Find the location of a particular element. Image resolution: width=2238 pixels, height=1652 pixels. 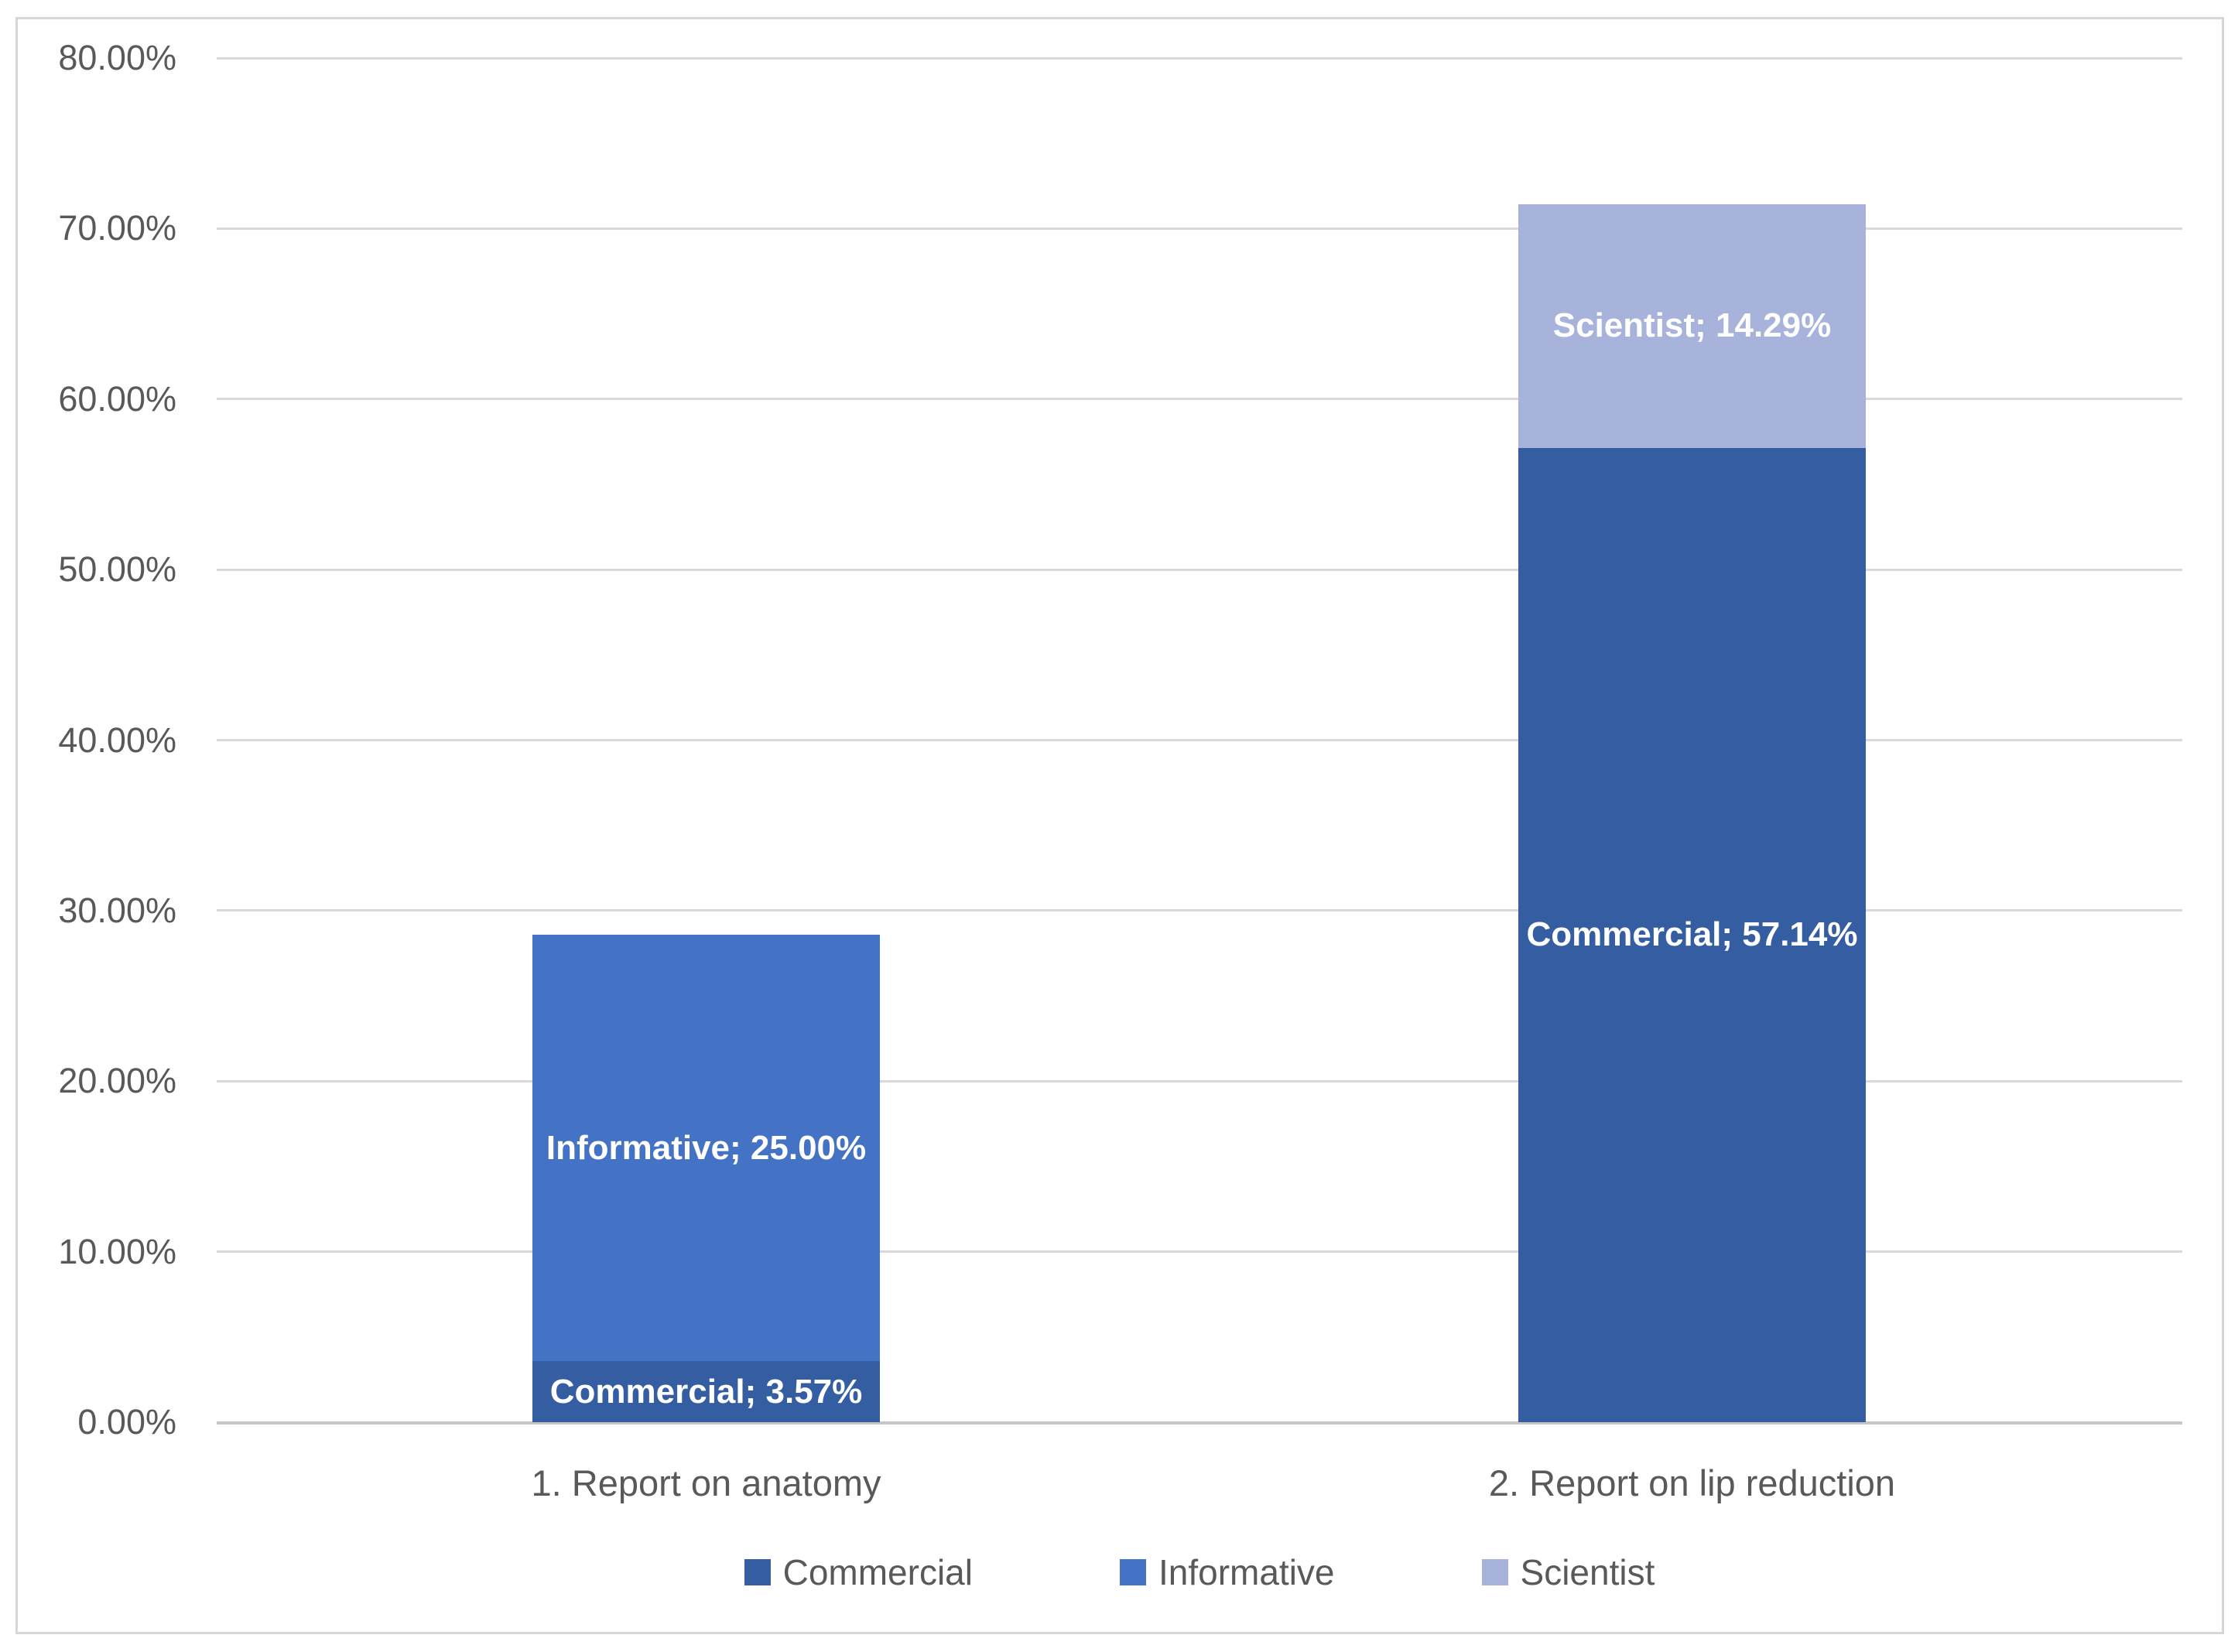

y-tick-label: 80.00% is located at coordinates (117, 58).